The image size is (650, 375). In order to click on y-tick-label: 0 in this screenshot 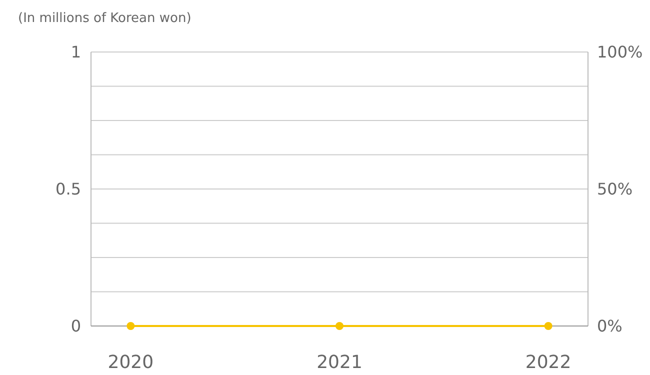, I will do `click(75, 326)`.